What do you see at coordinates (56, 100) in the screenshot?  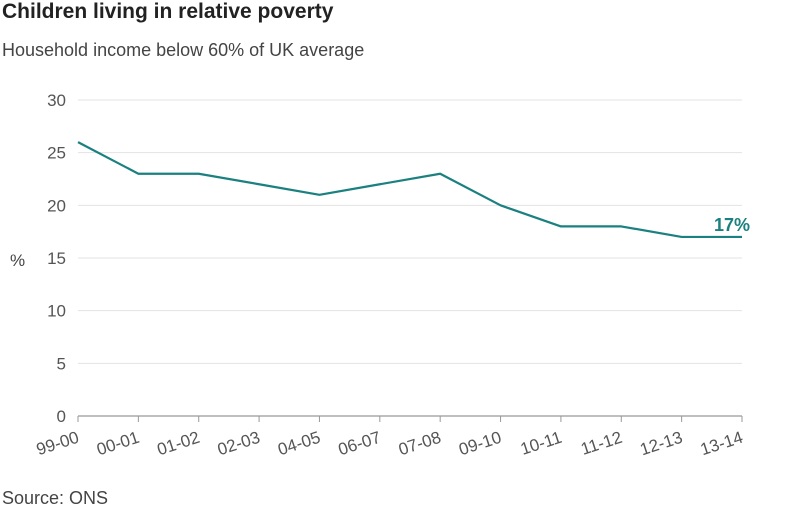 I see `y-tick-label: 30` at bounding box center [56, 100].